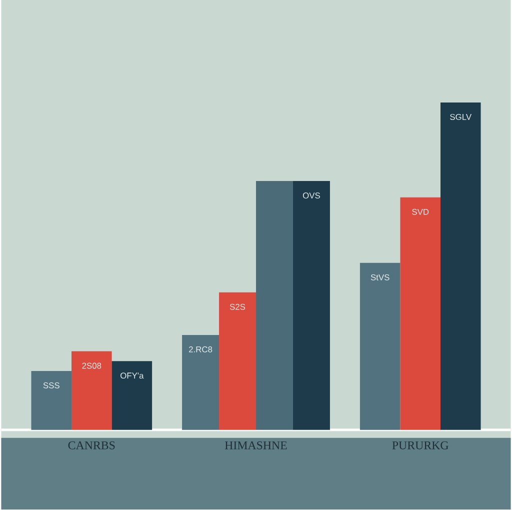  I want to click on x-tick-label: PURURKG, so click(420, 446).